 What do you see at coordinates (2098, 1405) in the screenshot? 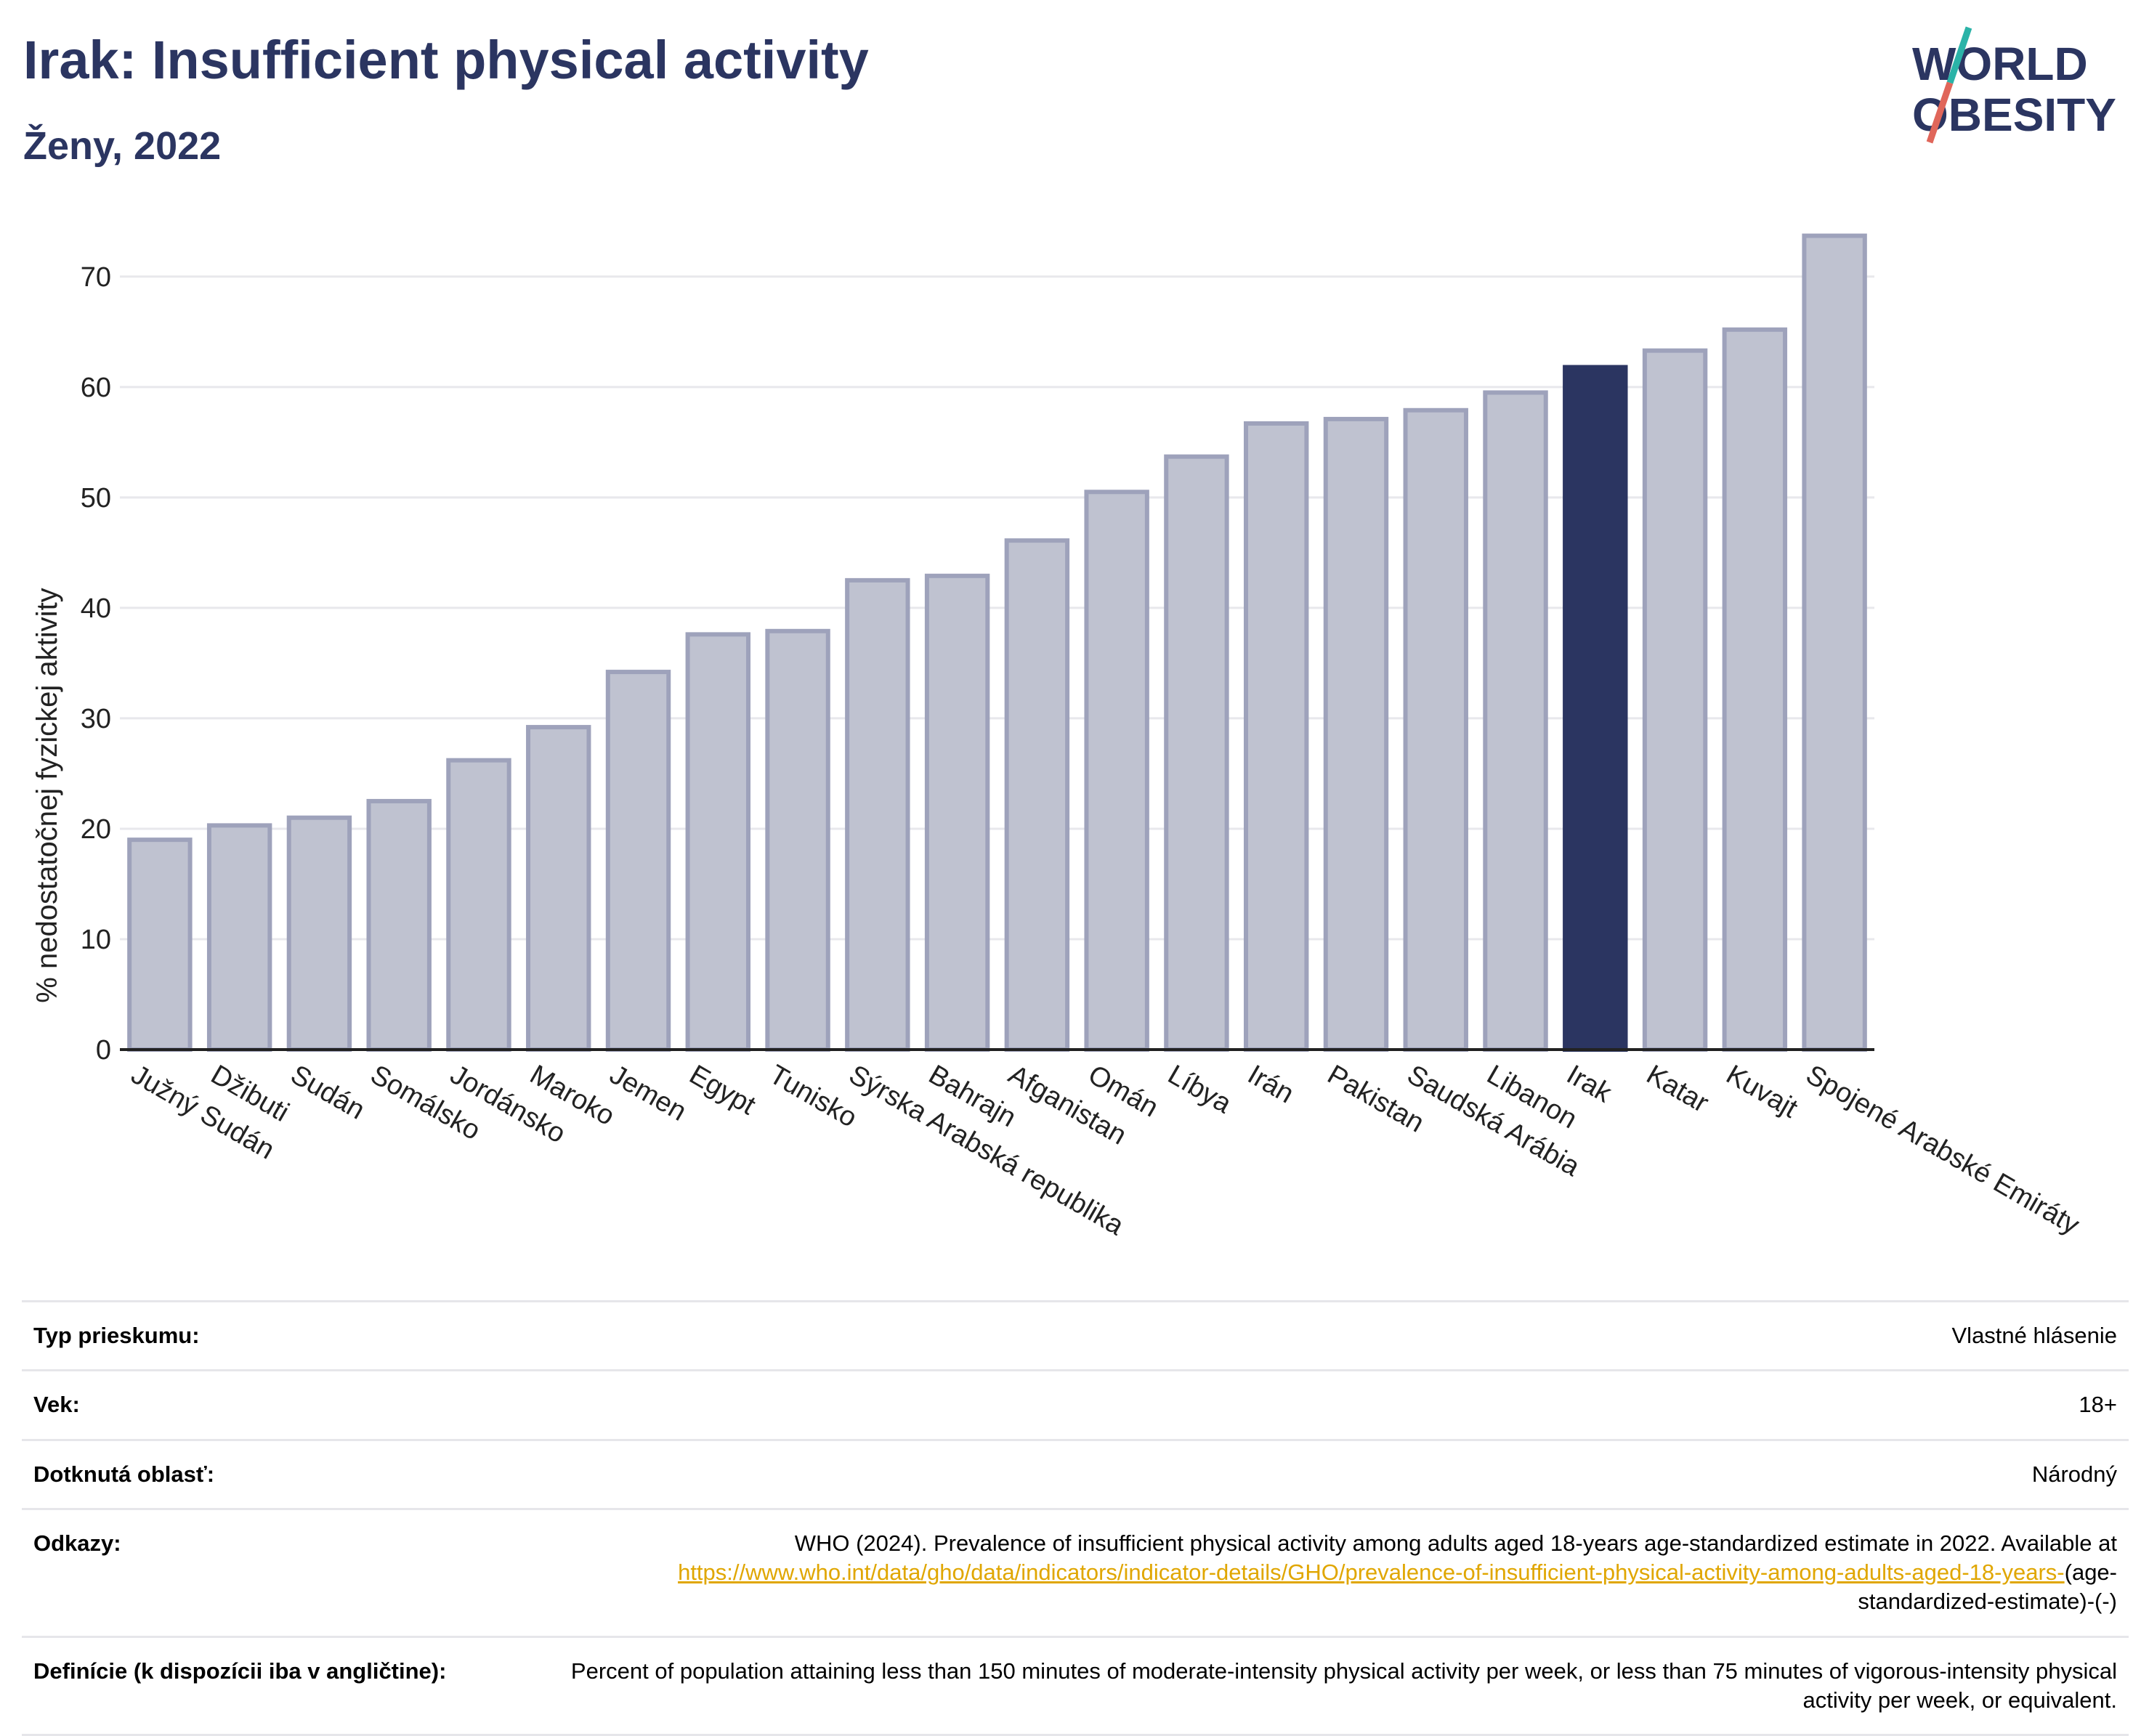
I see `info-value: 18+` at bounding box center [2098, 1405].